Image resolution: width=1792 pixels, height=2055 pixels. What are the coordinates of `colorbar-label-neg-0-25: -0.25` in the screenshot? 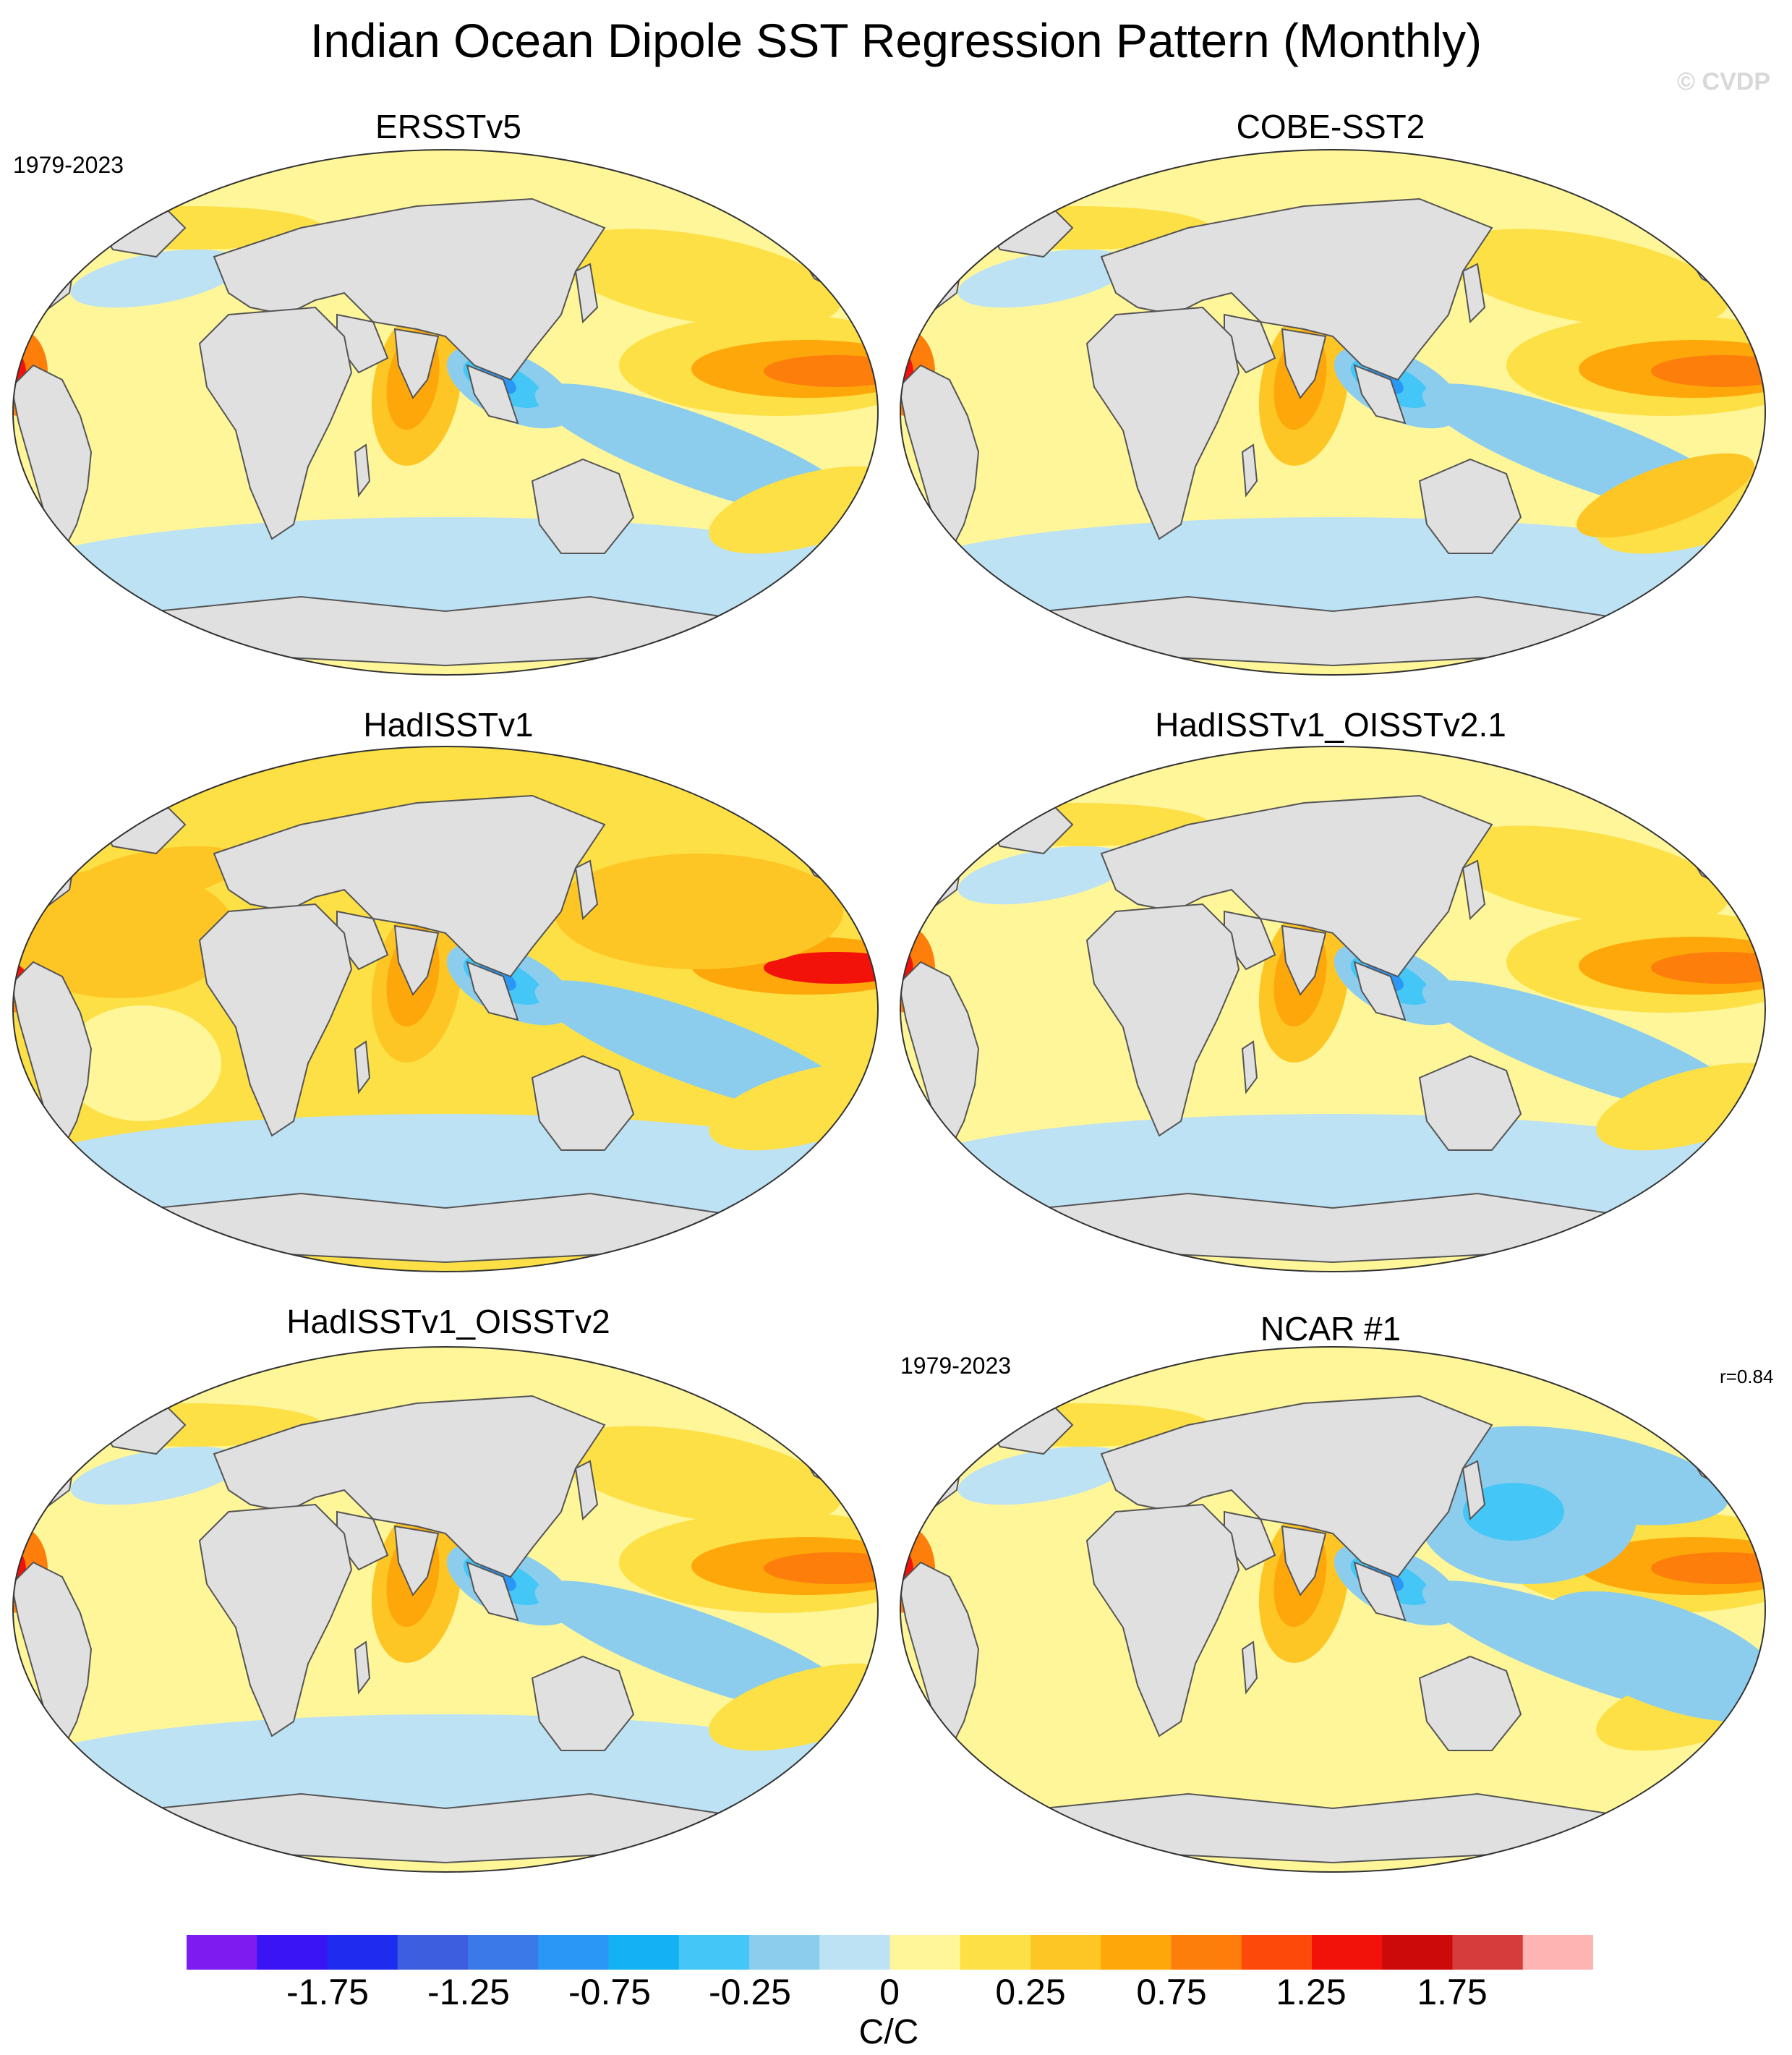 It's located at (750, 1992).